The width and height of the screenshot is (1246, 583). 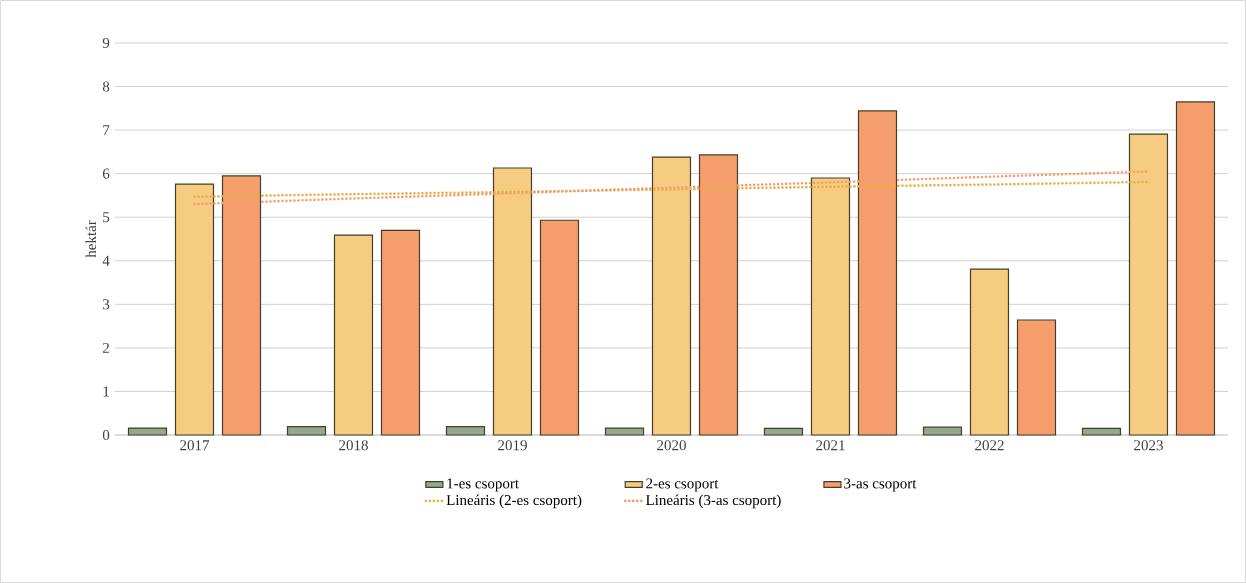 What do you see at coordinates (106, 304) in the screenshot?
I see `y-tick-label: 3` at bounding box center [106, 304].